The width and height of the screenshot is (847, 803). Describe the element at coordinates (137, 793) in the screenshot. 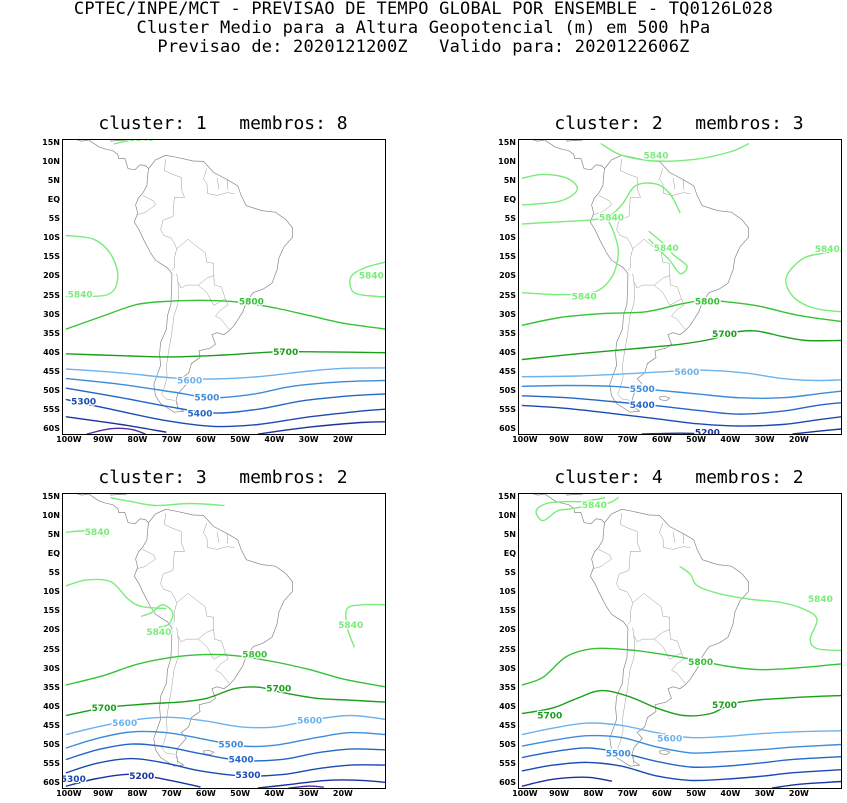

I see `longitude-tick-label: 80W` at that location.